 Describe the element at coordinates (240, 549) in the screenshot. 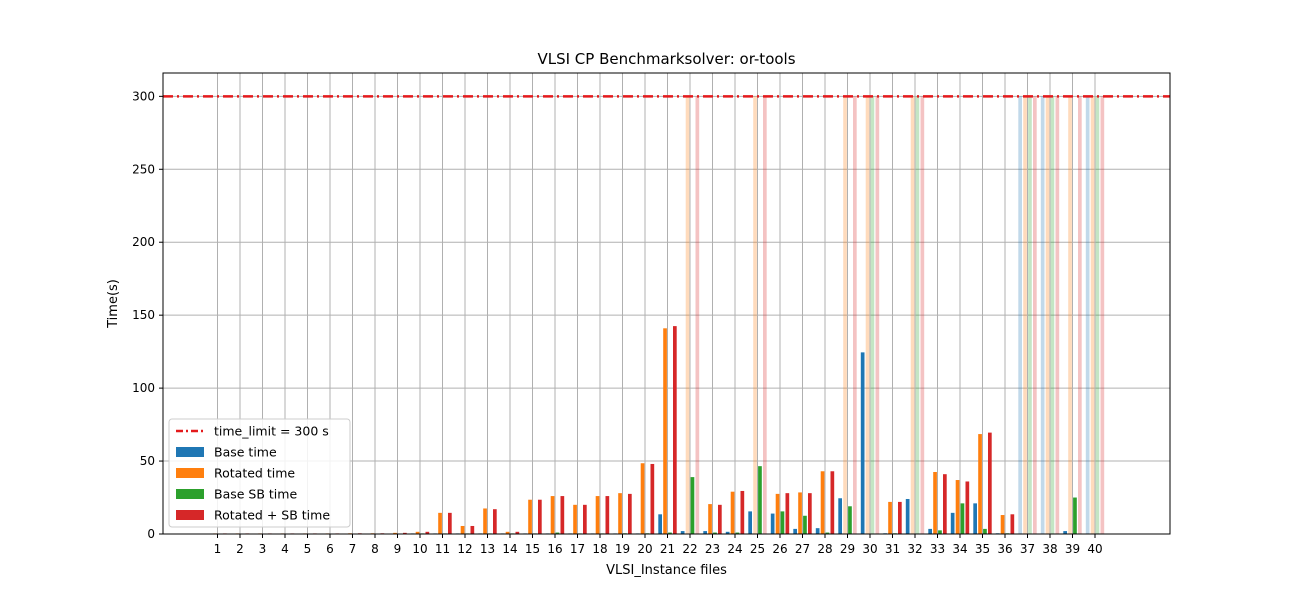

I see `x-tick-label: 2` at that location.